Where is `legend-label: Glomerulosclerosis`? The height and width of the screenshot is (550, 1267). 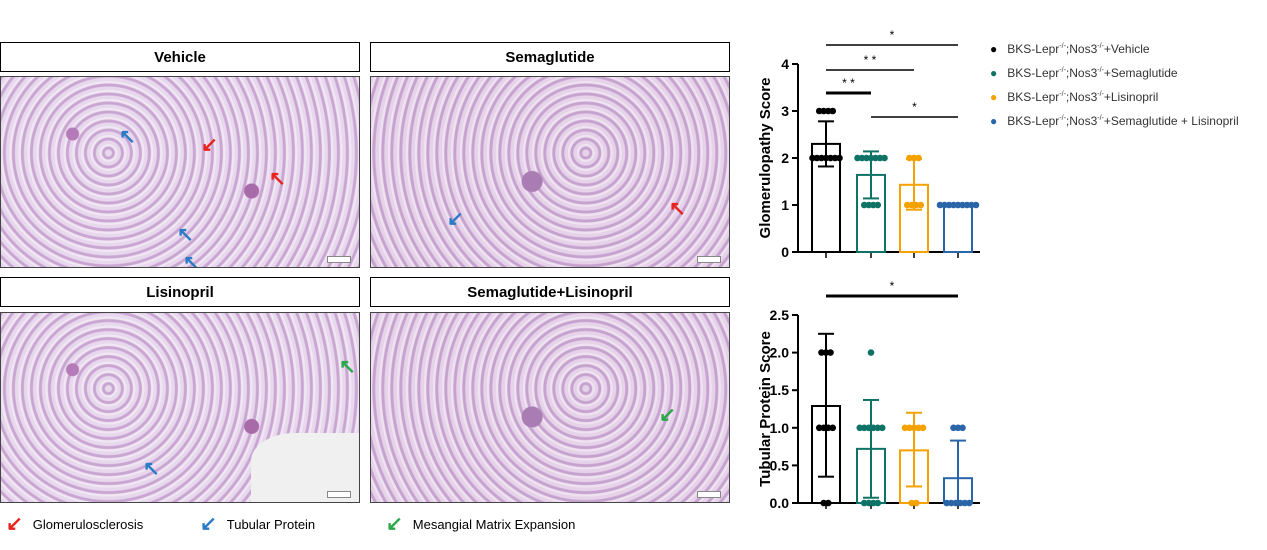
legend-label: Glomerulosclerosis is located at coordinates (88, 524).